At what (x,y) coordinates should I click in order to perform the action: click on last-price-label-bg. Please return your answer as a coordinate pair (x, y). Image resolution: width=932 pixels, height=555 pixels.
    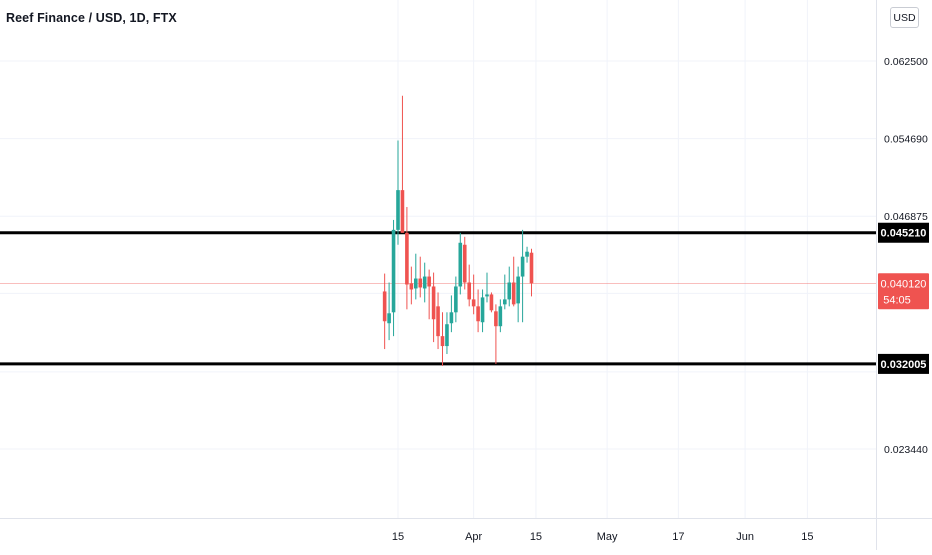
    Looking at the image, I should click on (903, 291).